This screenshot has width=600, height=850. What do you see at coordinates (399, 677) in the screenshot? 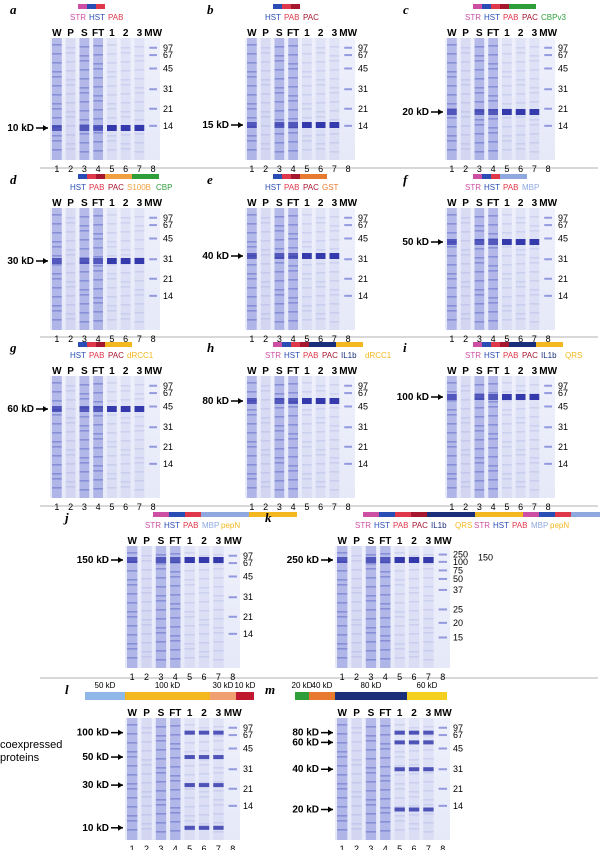
I see `lane-number: 5` at bounding box center [399, 677].